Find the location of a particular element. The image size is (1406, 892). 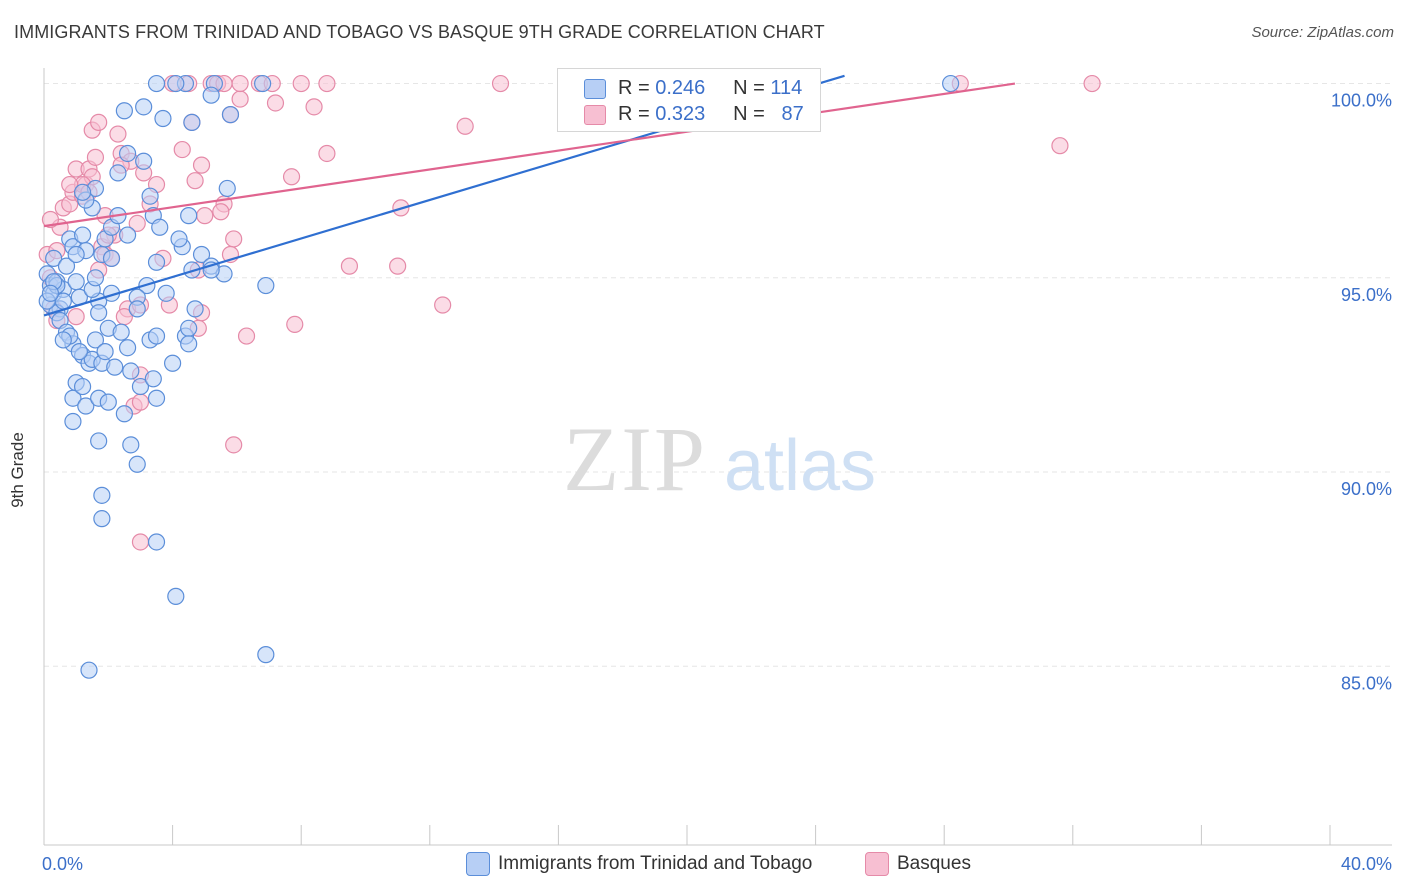

legend-r-value-trinidad: 0.246 is located at coordinates (680, 88).